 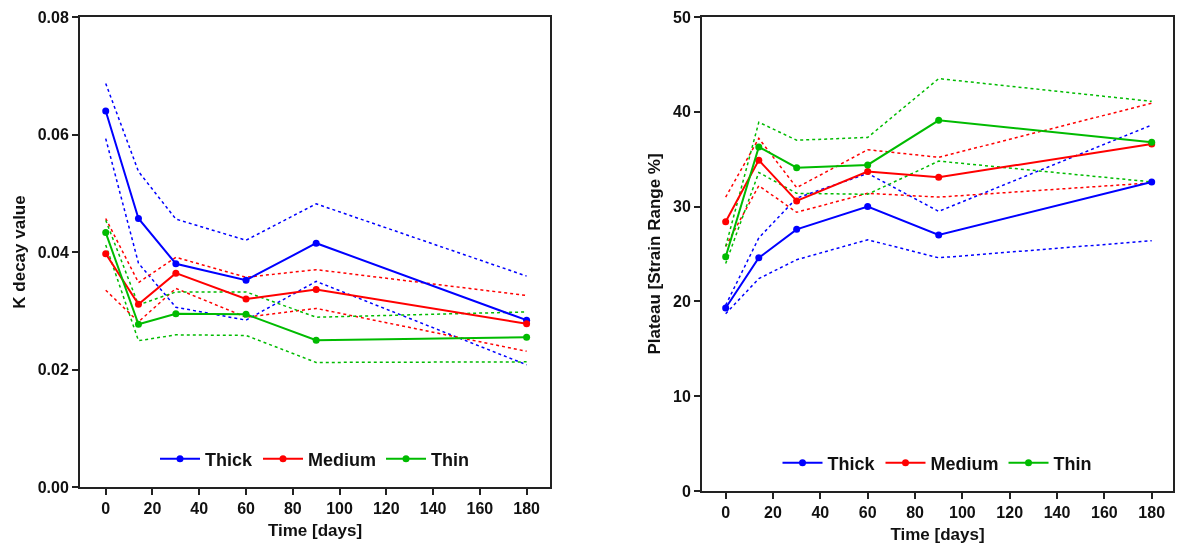 What do you see at coordinates (682, 396) in the screenshot?
I see `y-tick-label: 10` at bounding box center [682, 396].